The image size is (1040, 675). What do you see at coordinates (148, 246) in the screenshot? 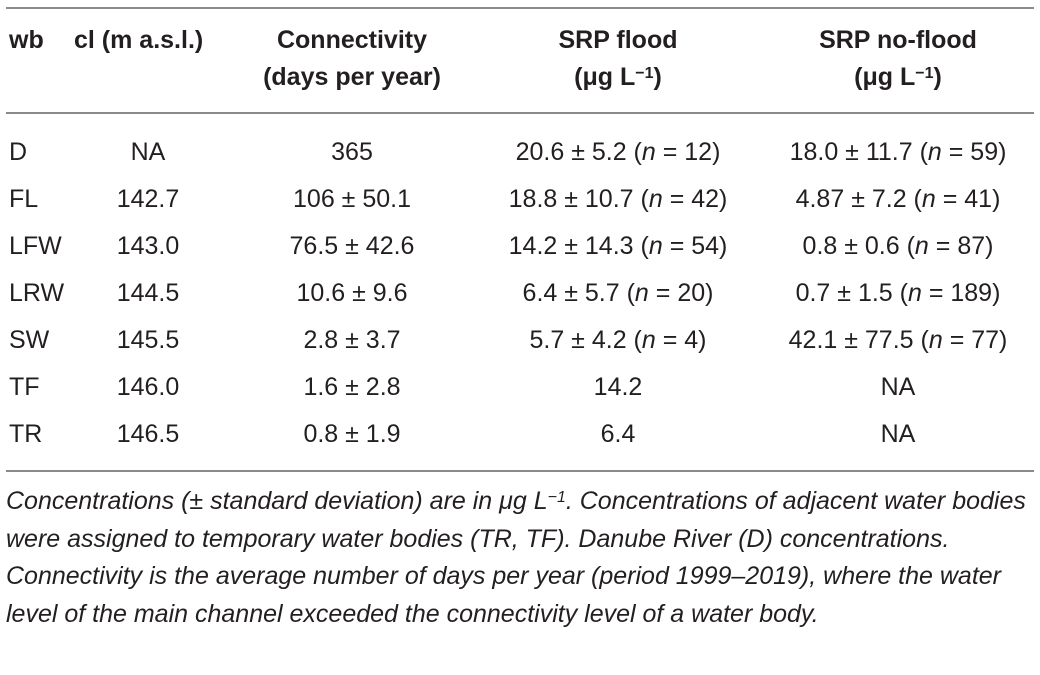
I see `cell-cl: 143.0` at bounding box center [148, 246].